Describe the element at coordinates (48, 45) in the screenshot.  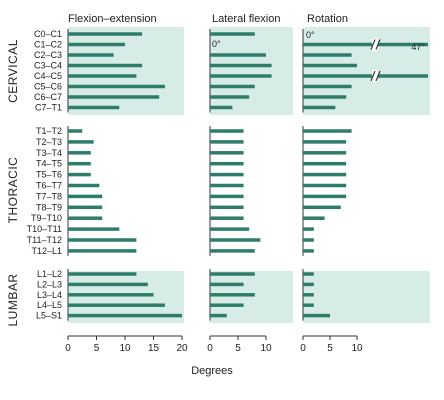
I see `segment-label: C1–C2` at that location.